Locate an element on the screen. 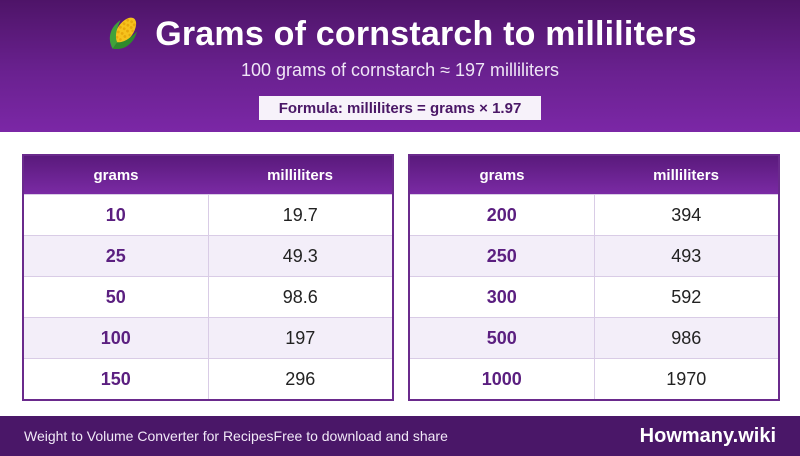 This screenshot has width=800, height=456. grams-cell: 10 is located at coordinates (116, 215).